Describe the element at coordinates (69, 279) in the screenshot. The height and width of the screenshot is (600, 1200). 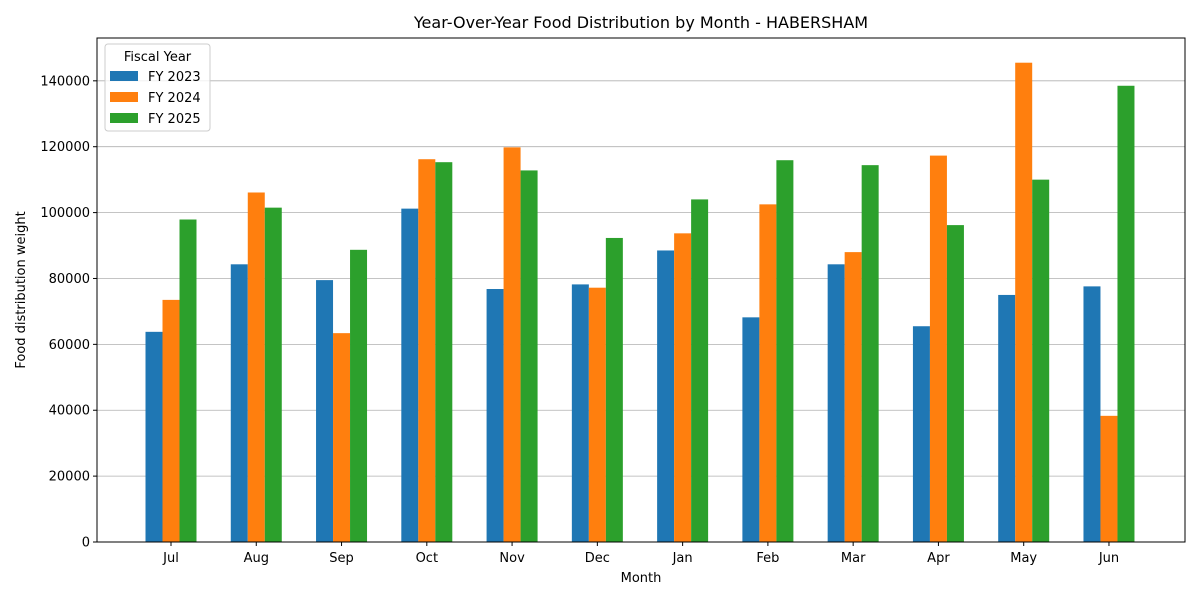
I see `y-tick-label: 80000` at that location.